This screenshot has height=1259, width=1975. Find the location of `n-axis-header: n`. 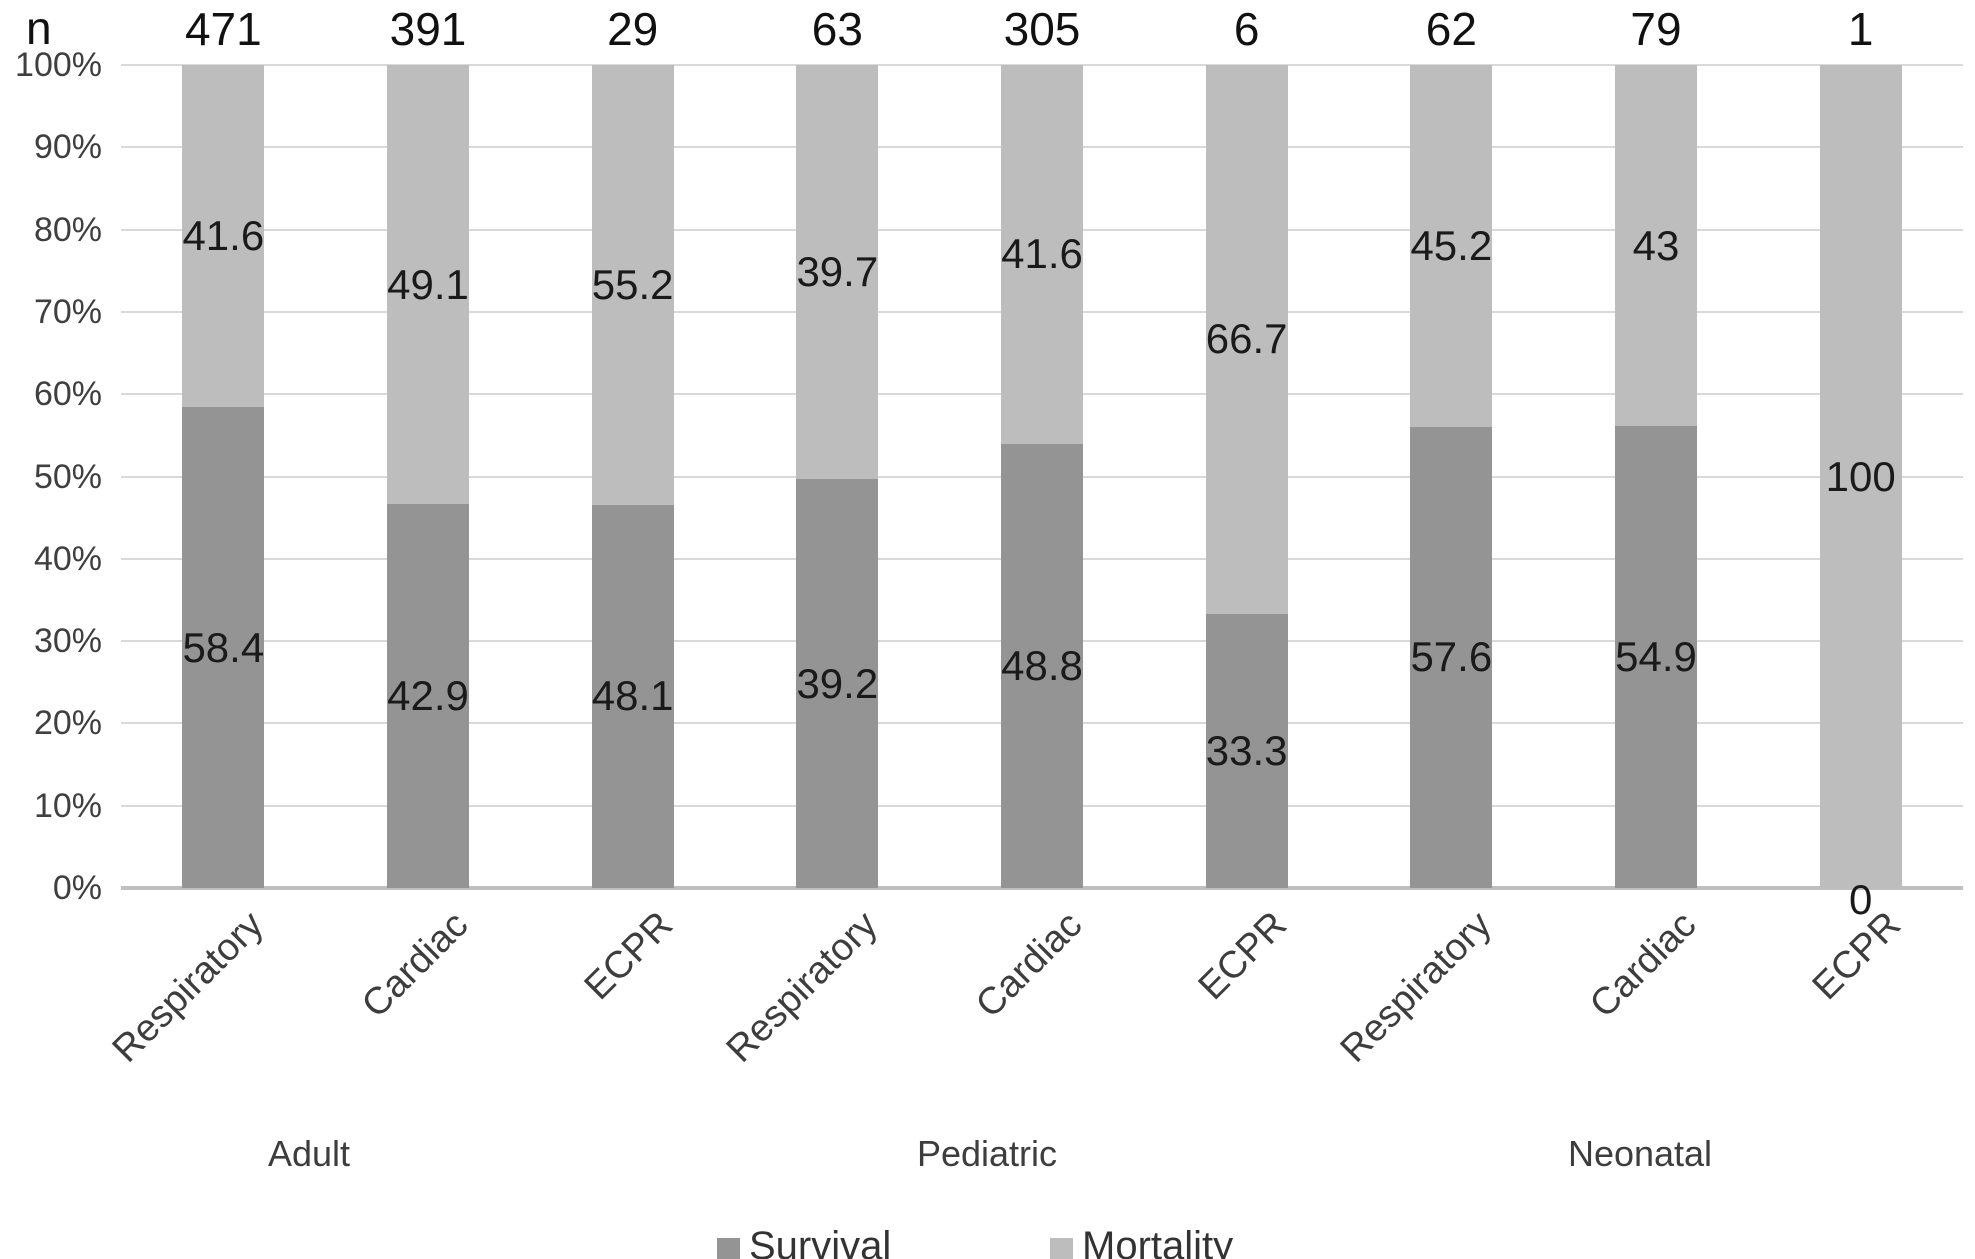

n-axis-header: n is located at coordinates (39, 28).